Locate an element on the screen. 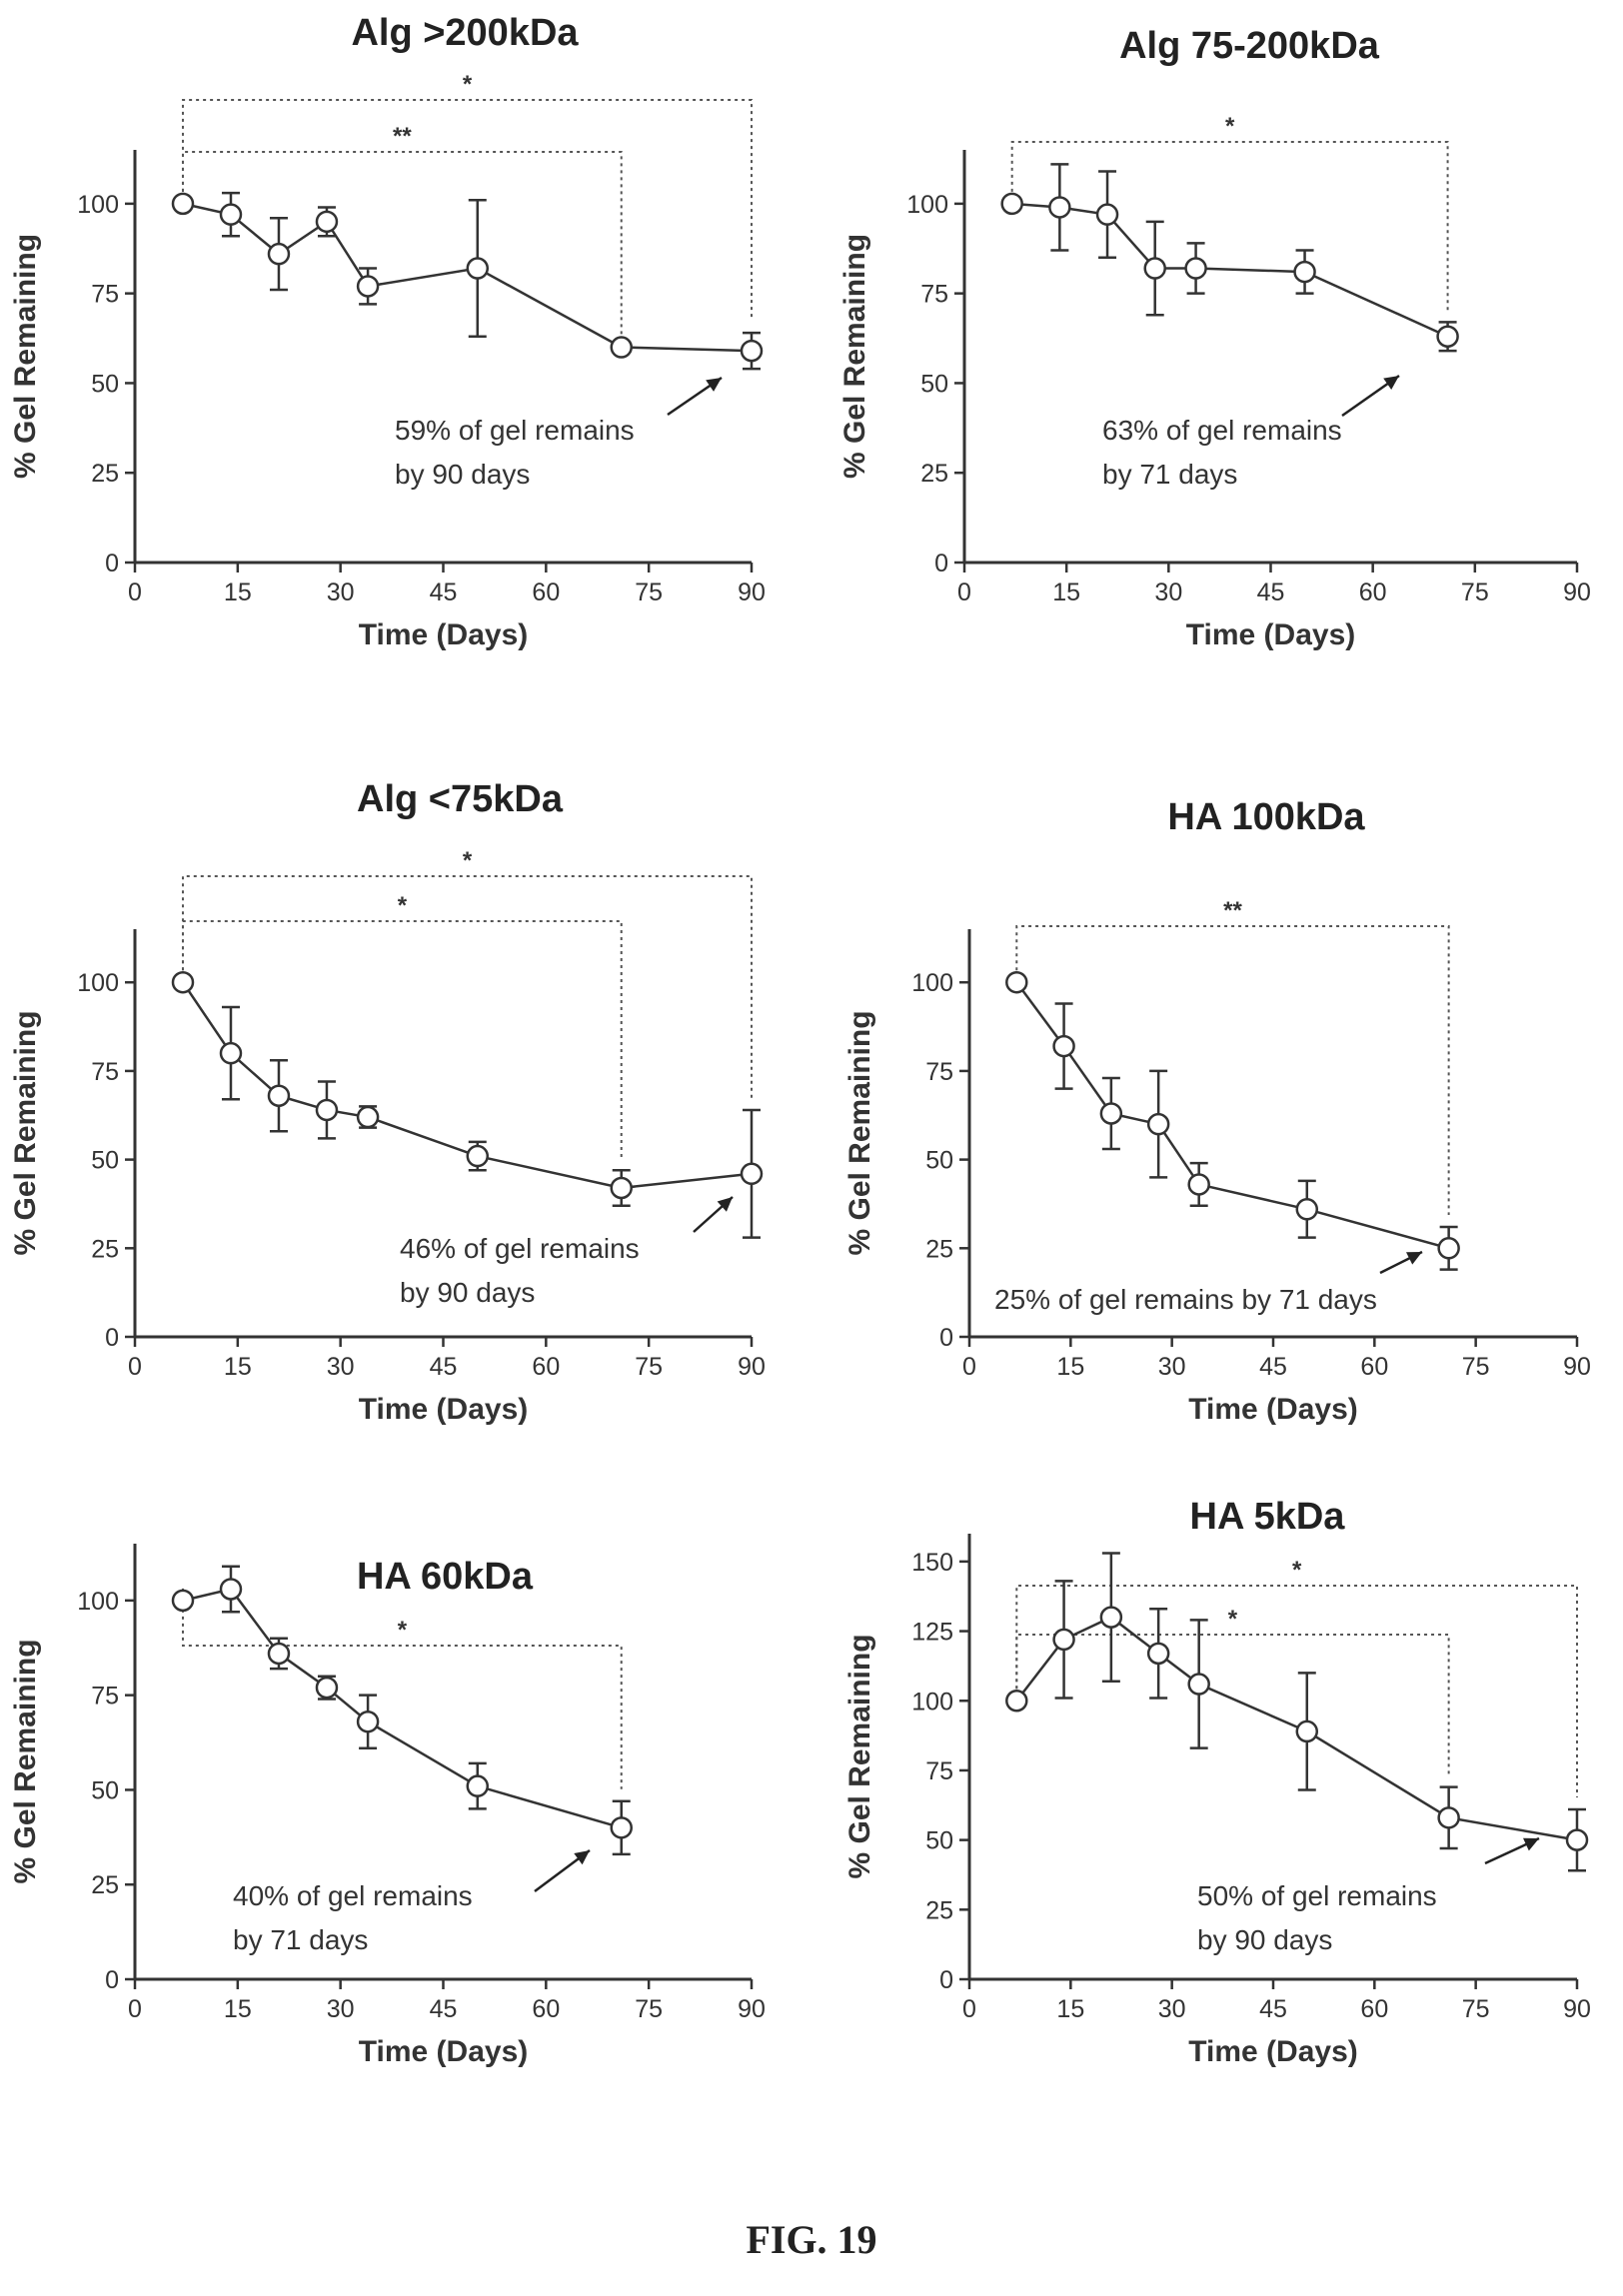  chart-title: HA 5kDa is located at coordinates (1268, 1517).